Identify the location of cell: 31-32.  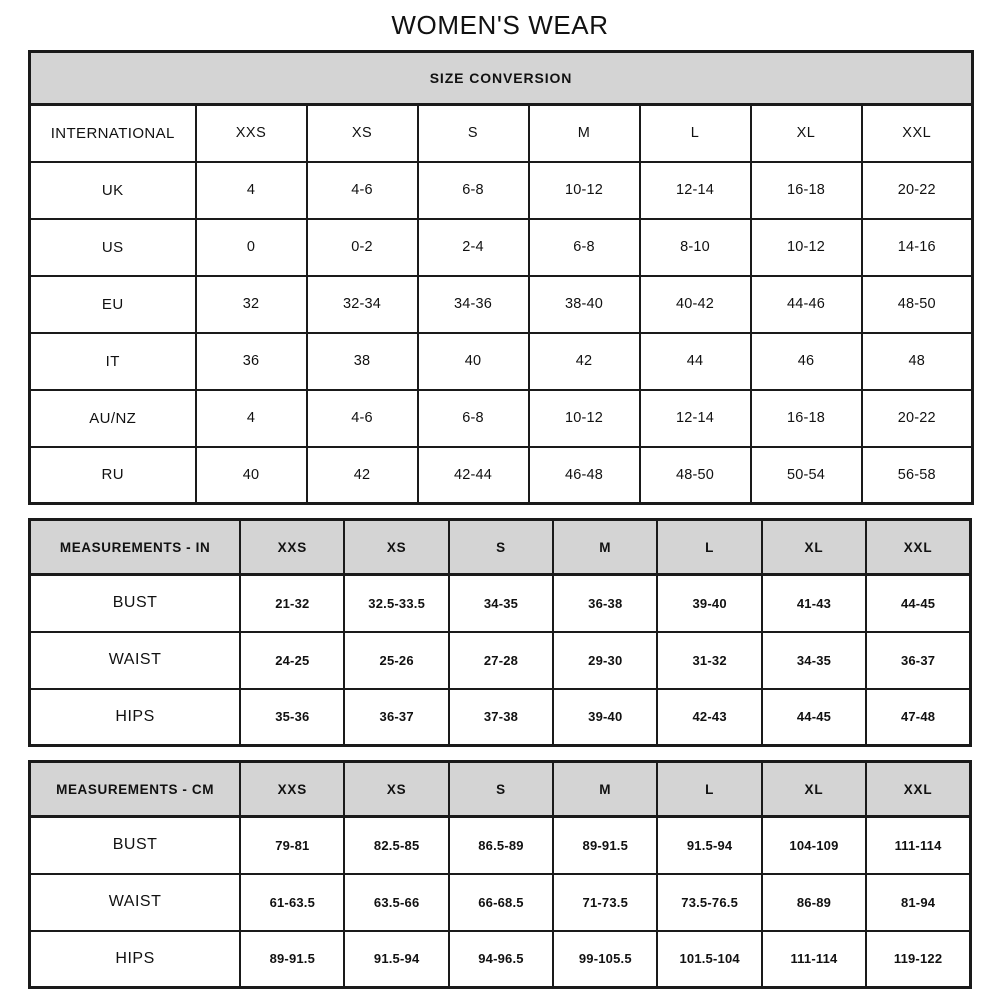
(709, 660).